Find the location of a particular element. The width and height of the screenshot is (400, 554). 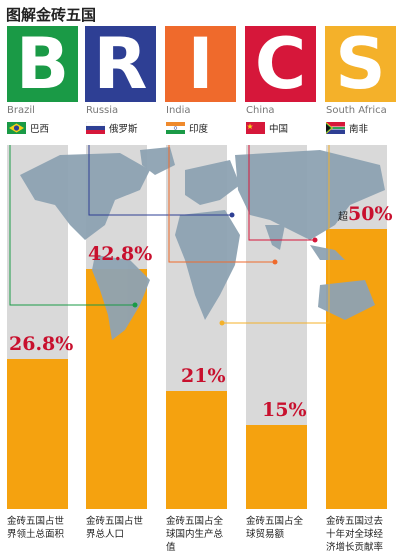

country-zh-brazil: 巴西 is located at coordinates (40, 129).